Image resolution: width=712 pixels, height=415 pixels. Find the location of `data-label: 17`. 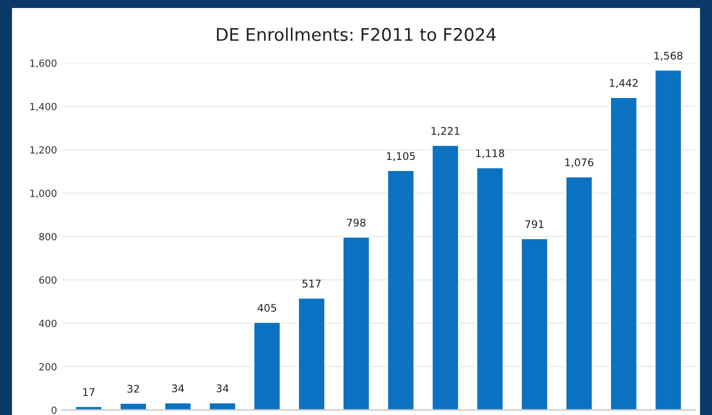

data-label: 17 is located at coordinates (88, 392).